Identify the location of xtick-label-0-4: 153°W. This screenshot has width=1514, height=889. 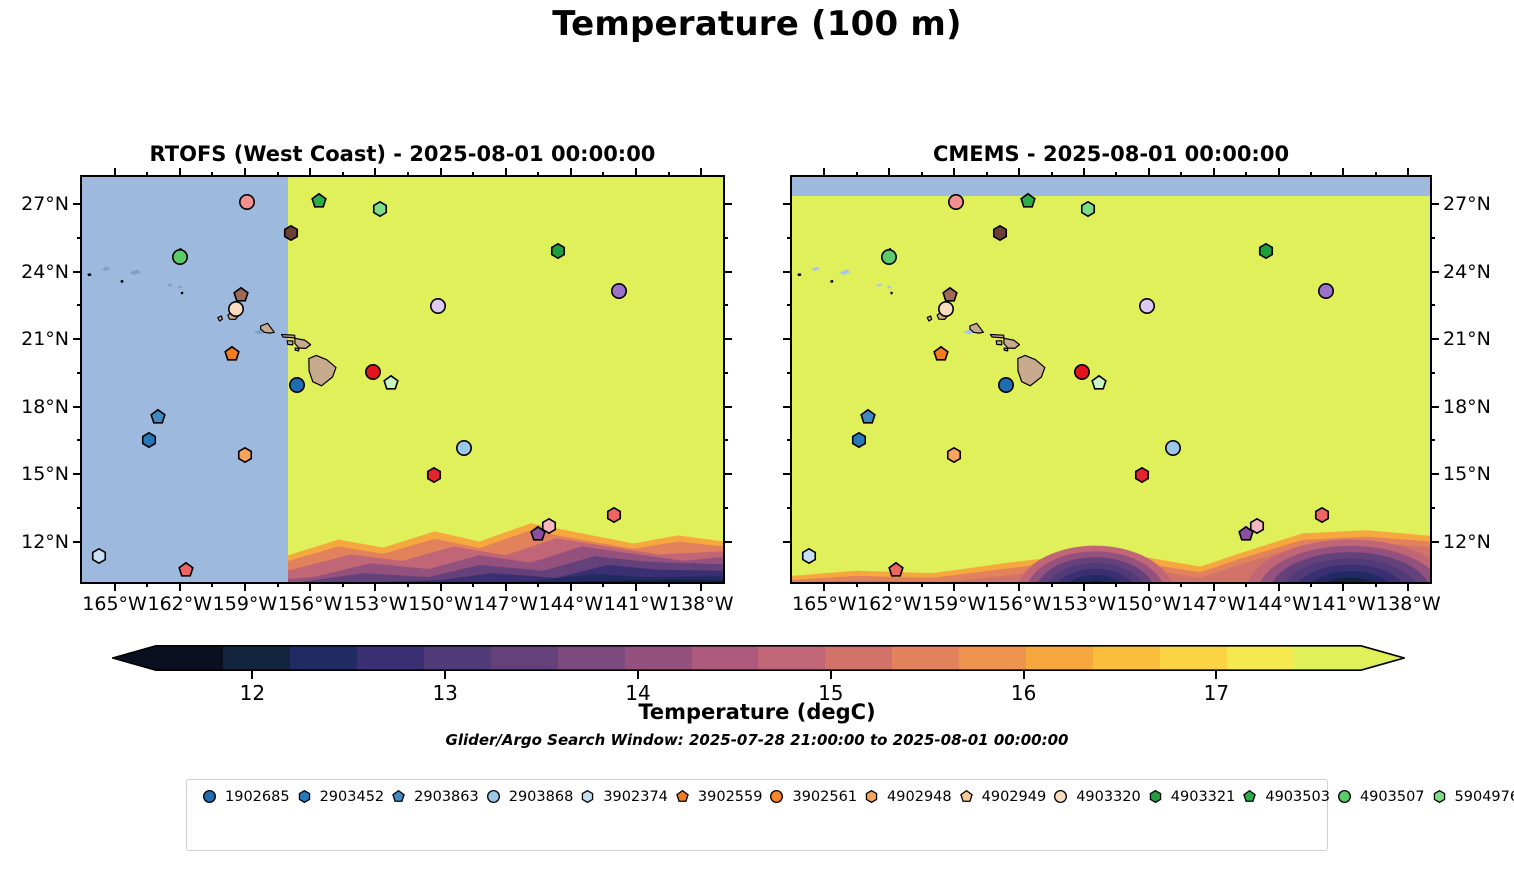
(375, 604).